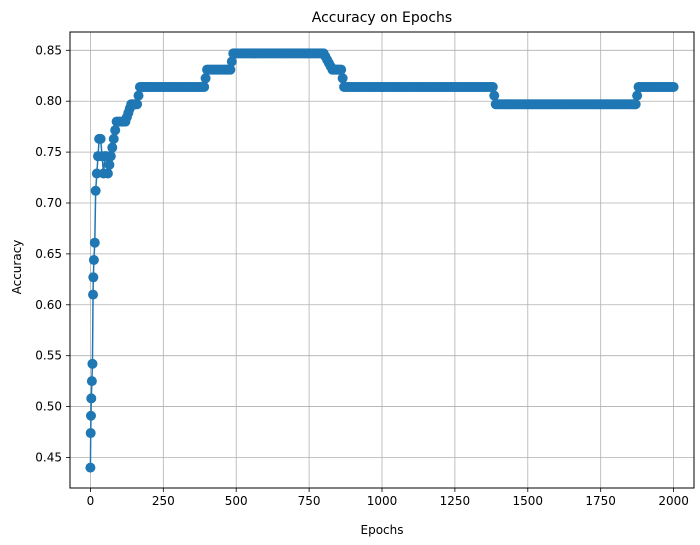 The height and width of the screenshot is (545, 700). What do you see at coordinates (673, 501) in the screenshot?
I see `x-tick-label: 2000` at bounding box center [673, 501].